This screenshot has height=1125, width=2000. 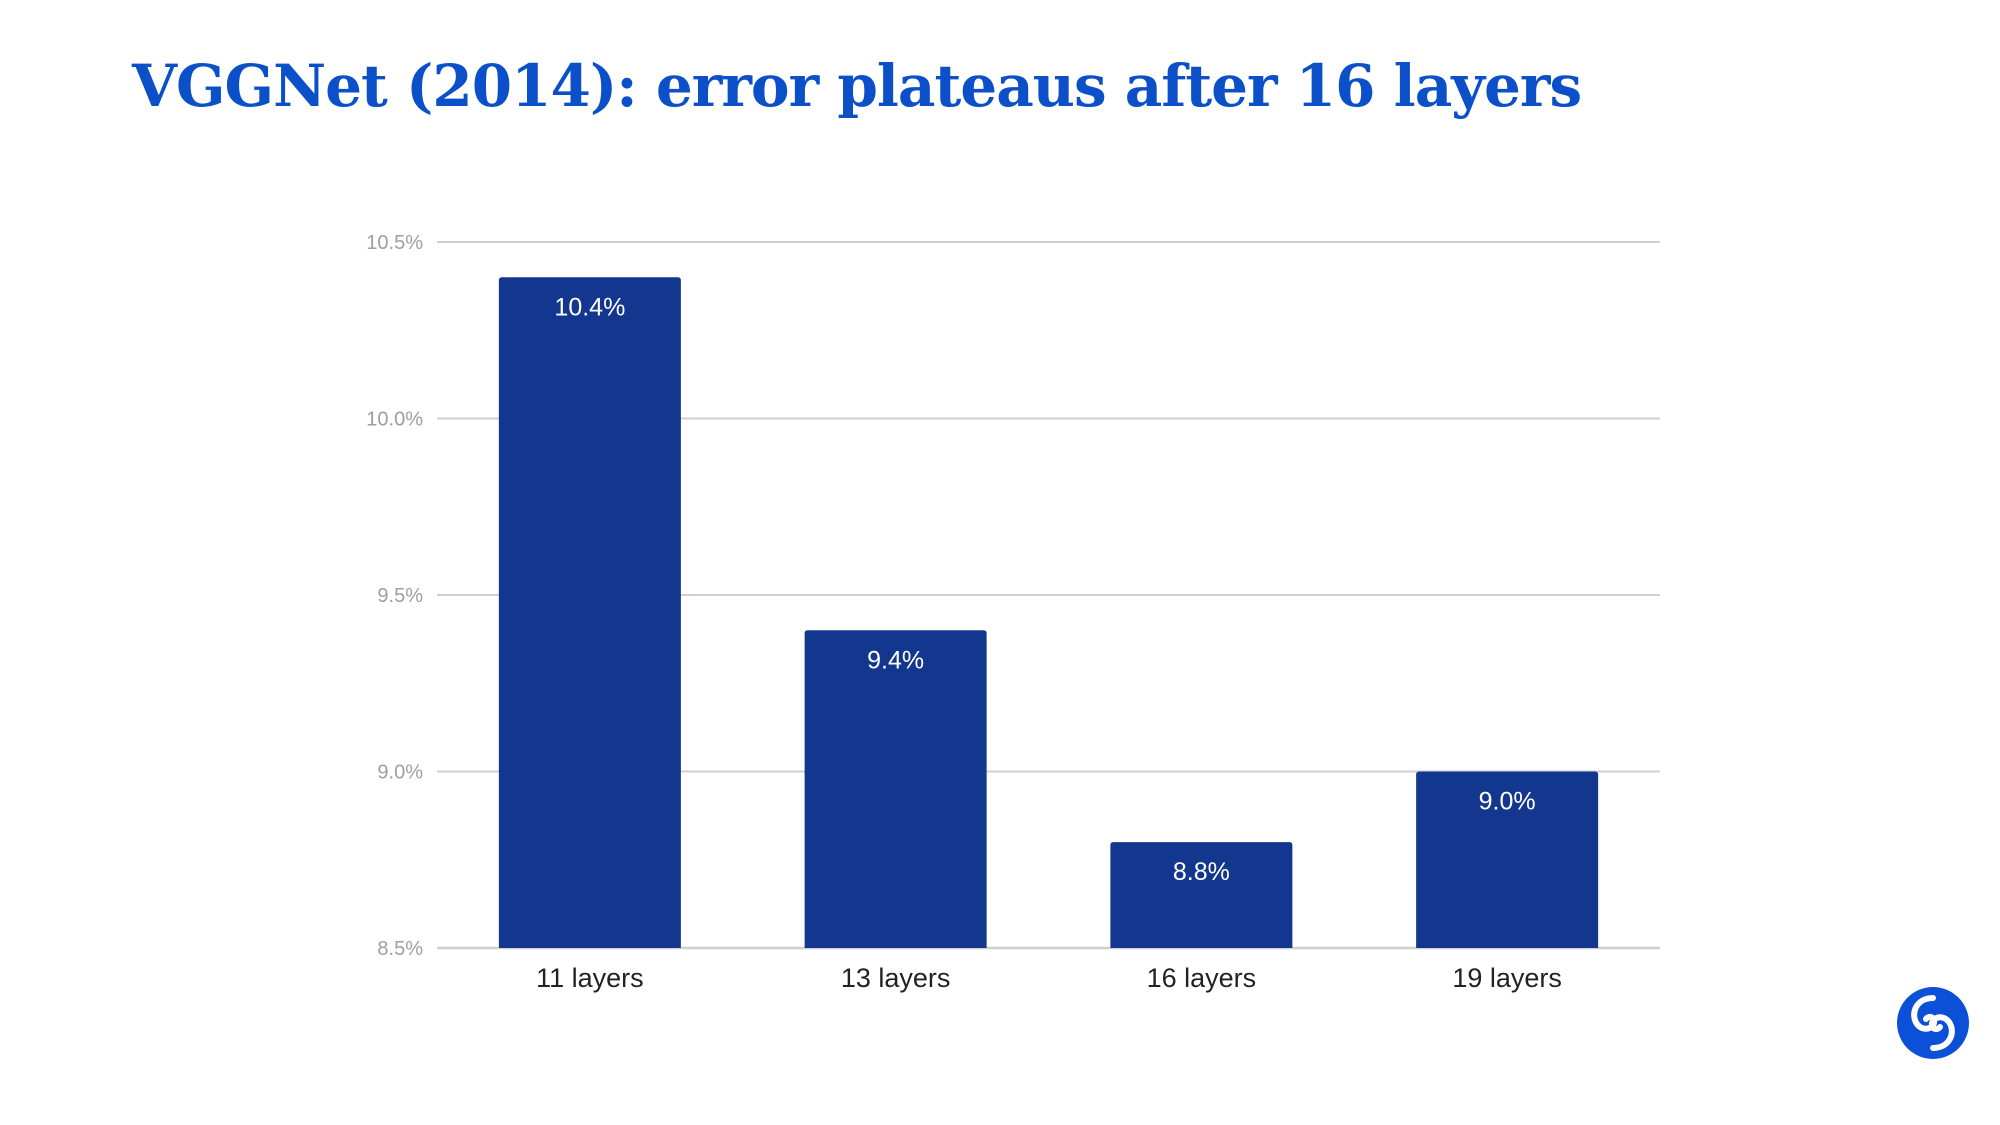 I want to click on data-label: 9.0%, so click(x=1507, y=802).